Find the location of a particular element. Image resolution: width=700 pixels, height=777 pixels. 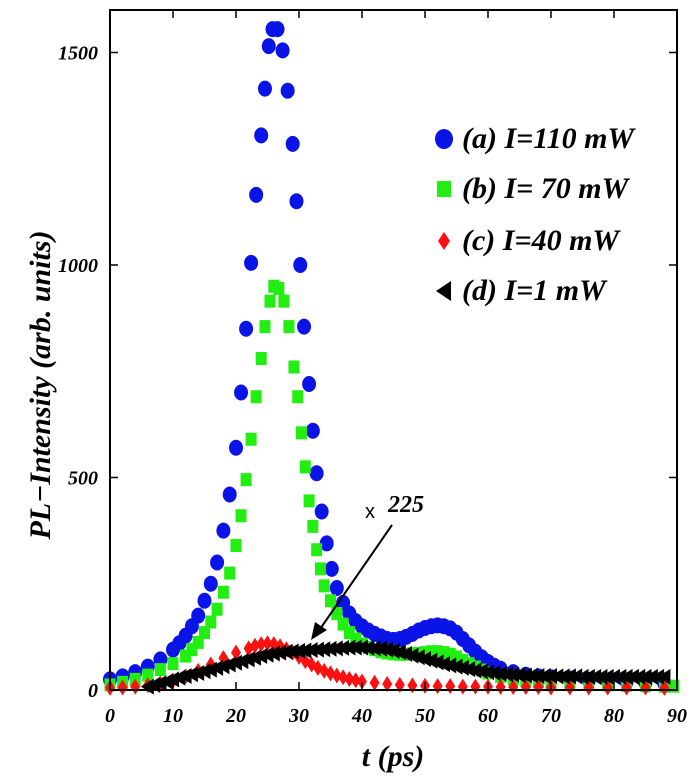

x-tick-label-0: 0 is located at coordinates (110, 716).